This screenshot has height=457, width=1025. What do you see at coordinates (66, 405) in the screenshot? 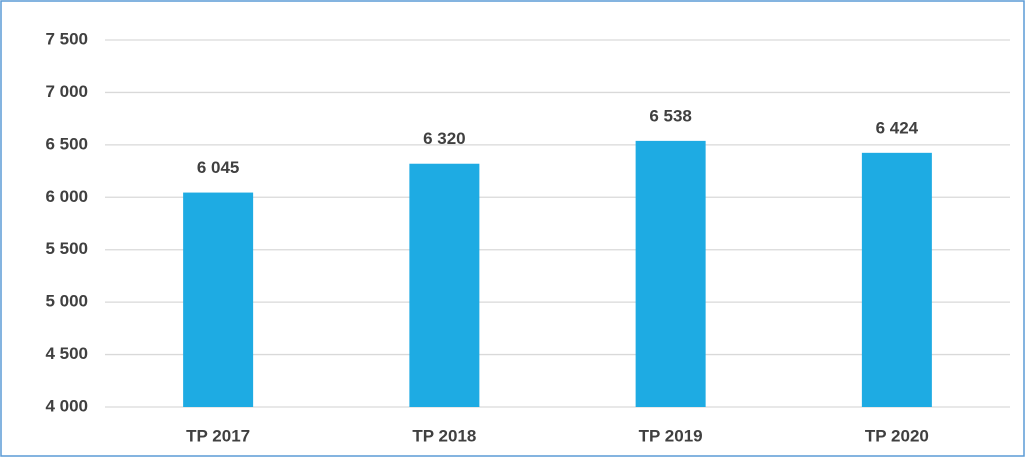
I see `y-tick-label: 4 000` at bounding box center [66, 405].